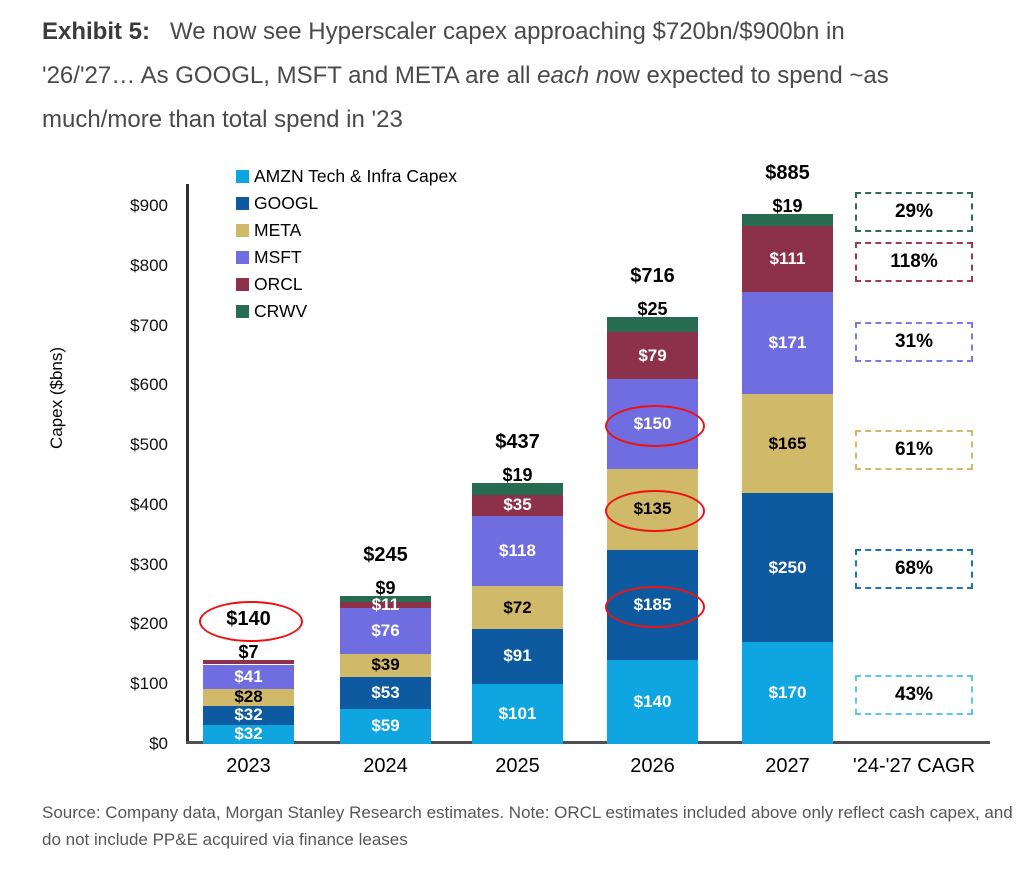  What do you see at coordinates (281, 310) in the screenshot?
I see `legend-label-crwv: CRWV` at bounding box center [281, 310].